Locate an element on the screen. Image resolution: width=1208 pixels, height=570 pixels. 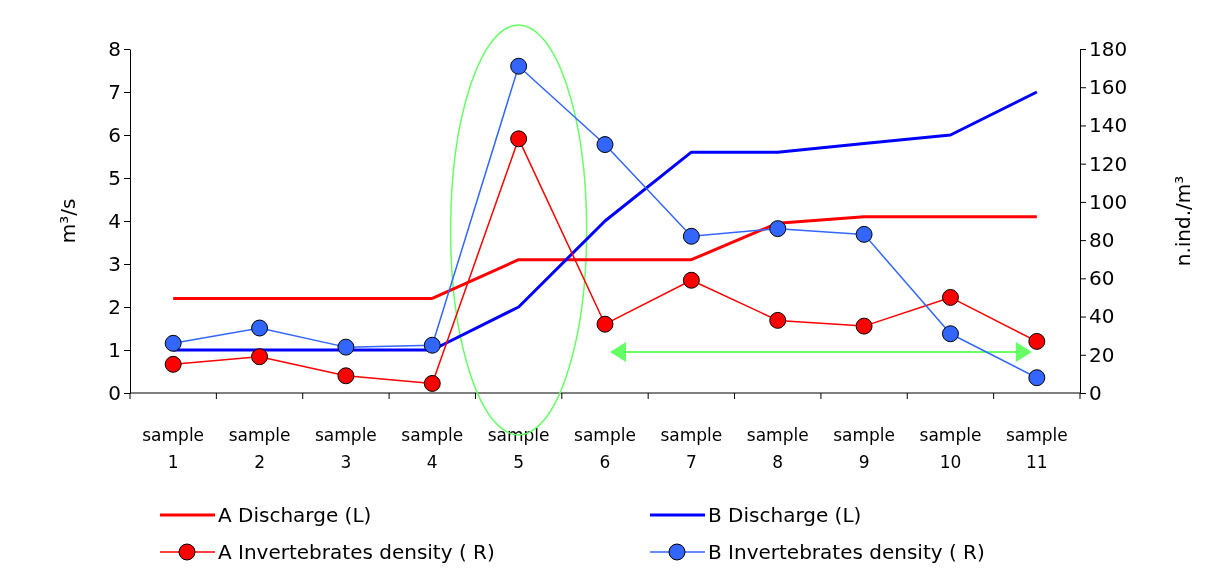
x-tick-label: sample 8 is located at coordinates (777, 448).